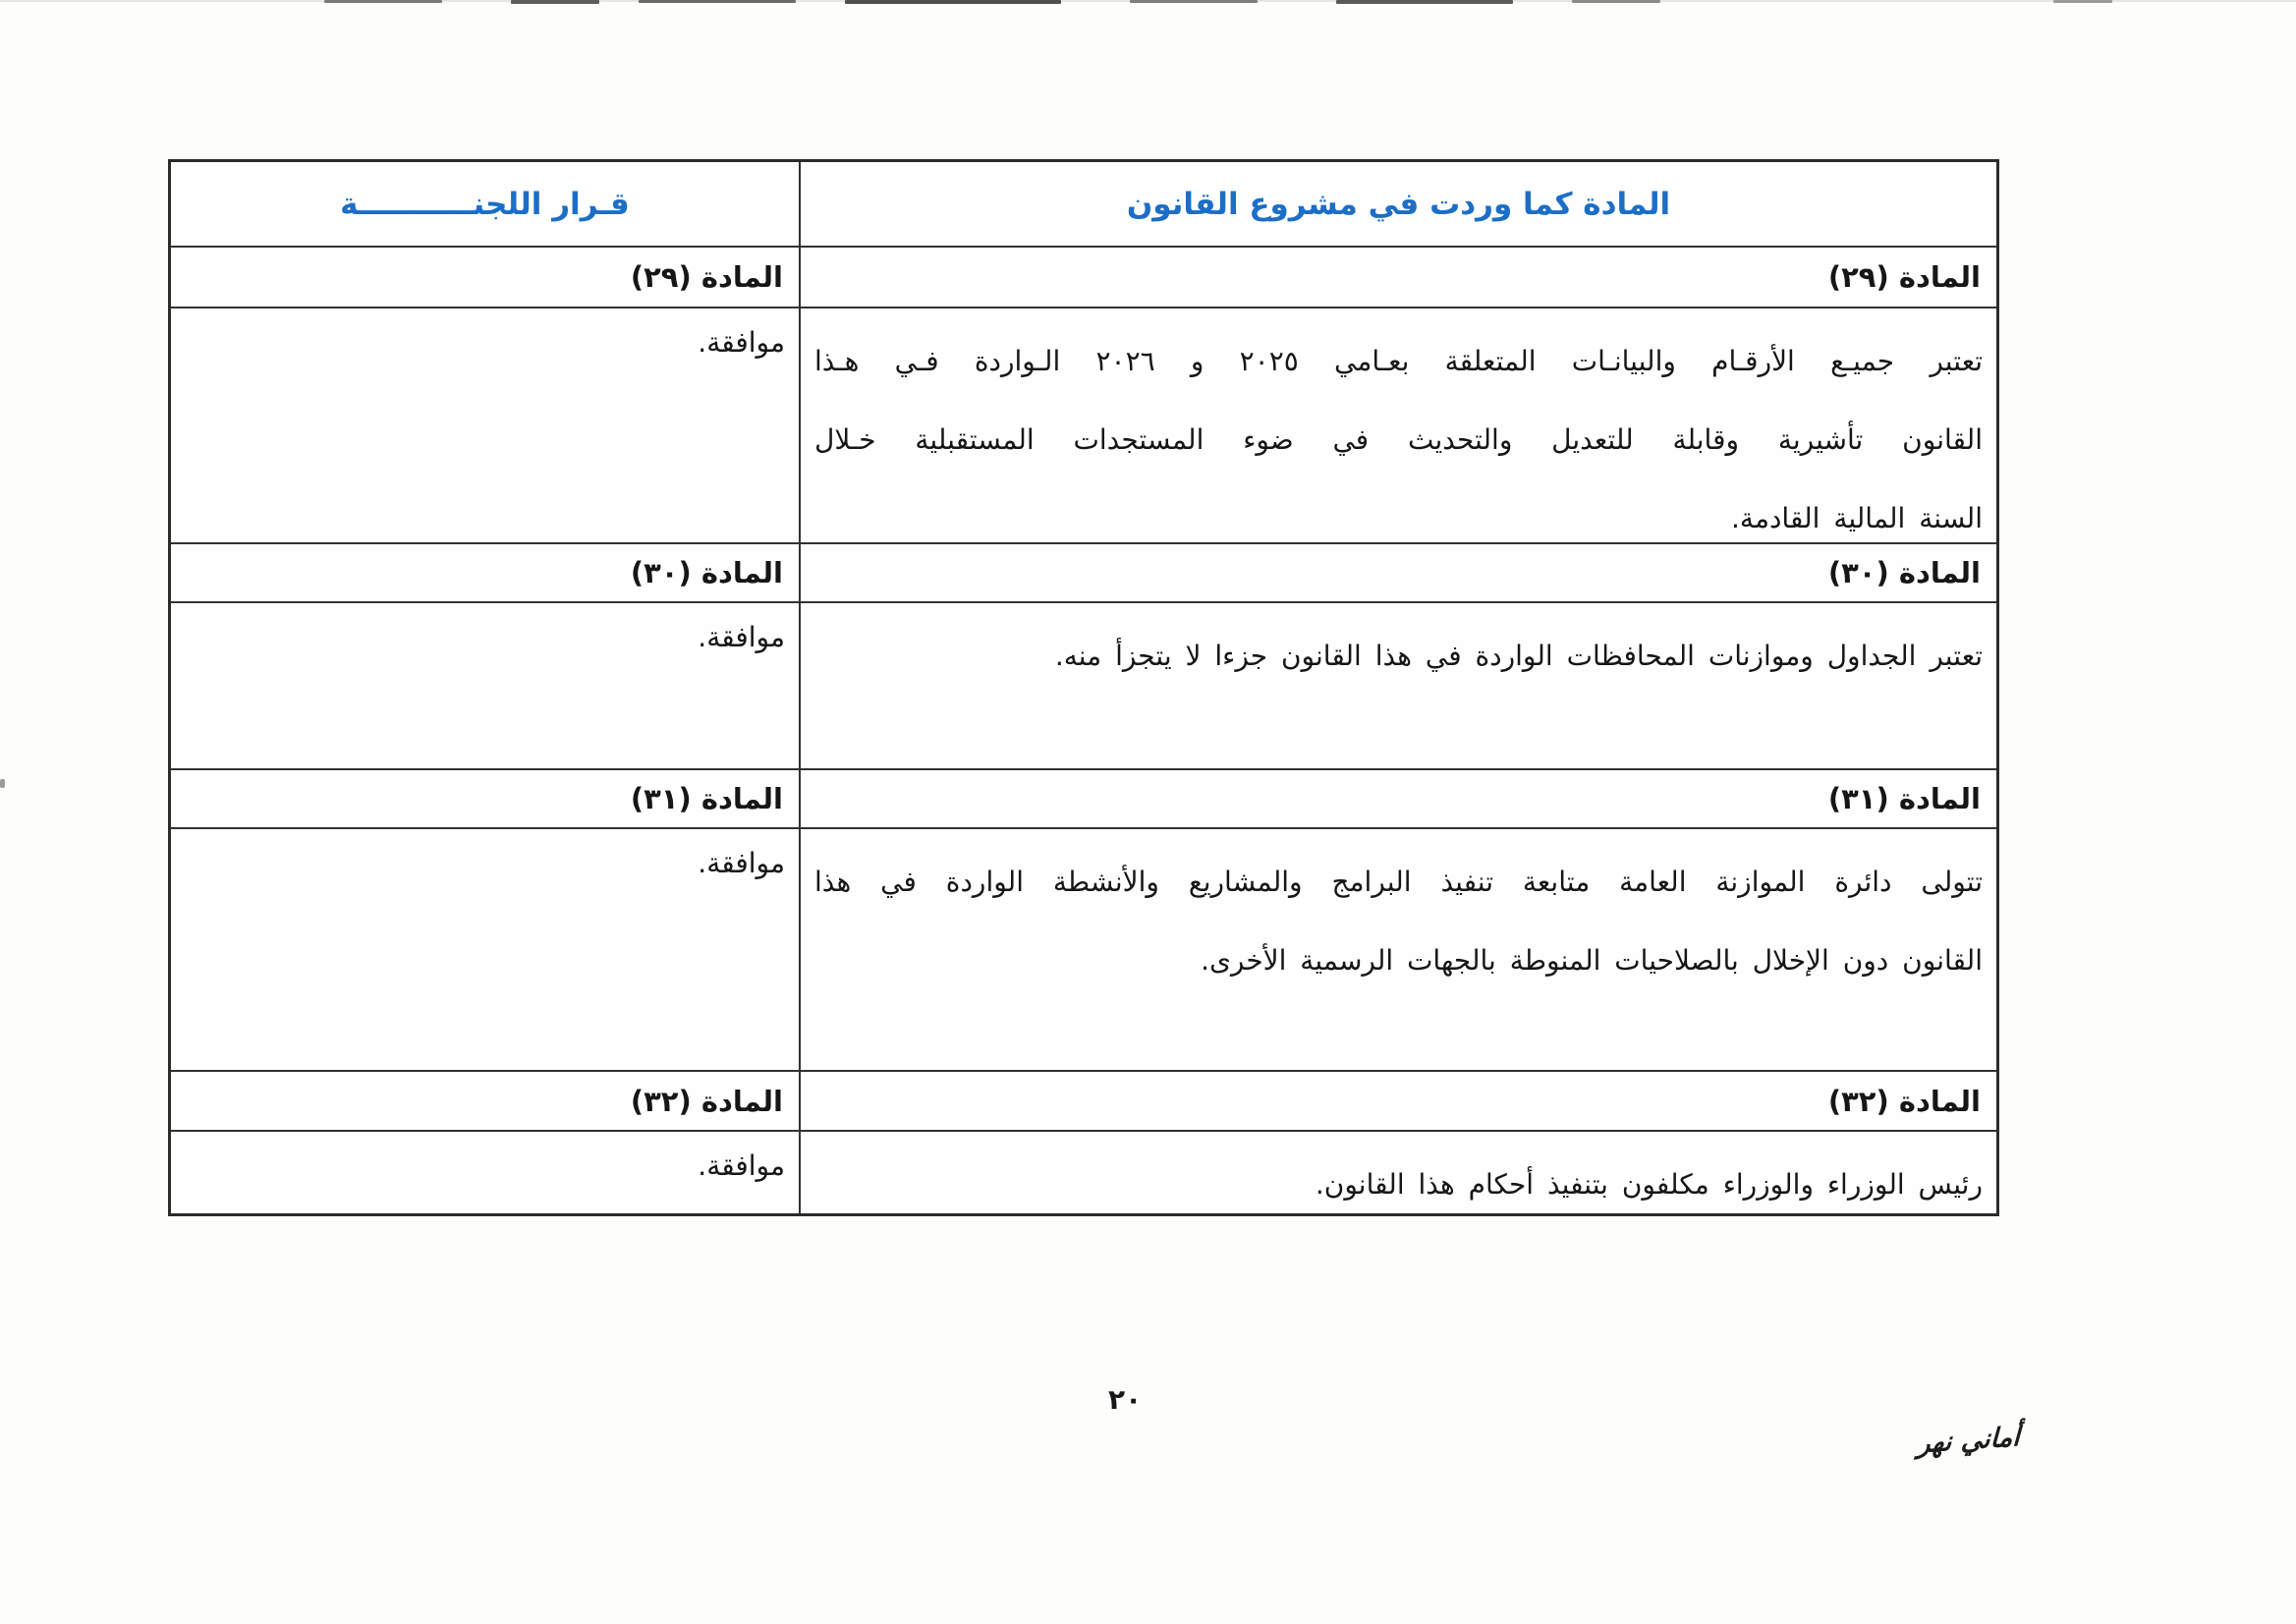  Describe the element at coordinates (1397, 1101) in the screenshot. I see `cell-law-article-32-title: المادة (٣٢)` at that location.